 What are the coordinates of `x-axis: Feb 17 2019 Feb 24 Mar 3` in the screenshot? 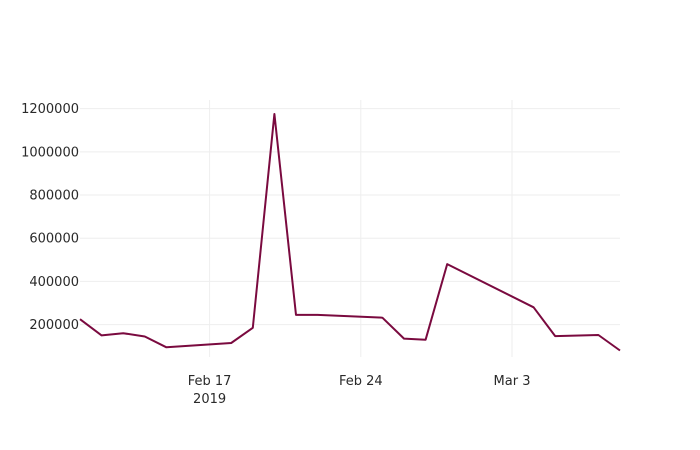 It's located at (359, 390).